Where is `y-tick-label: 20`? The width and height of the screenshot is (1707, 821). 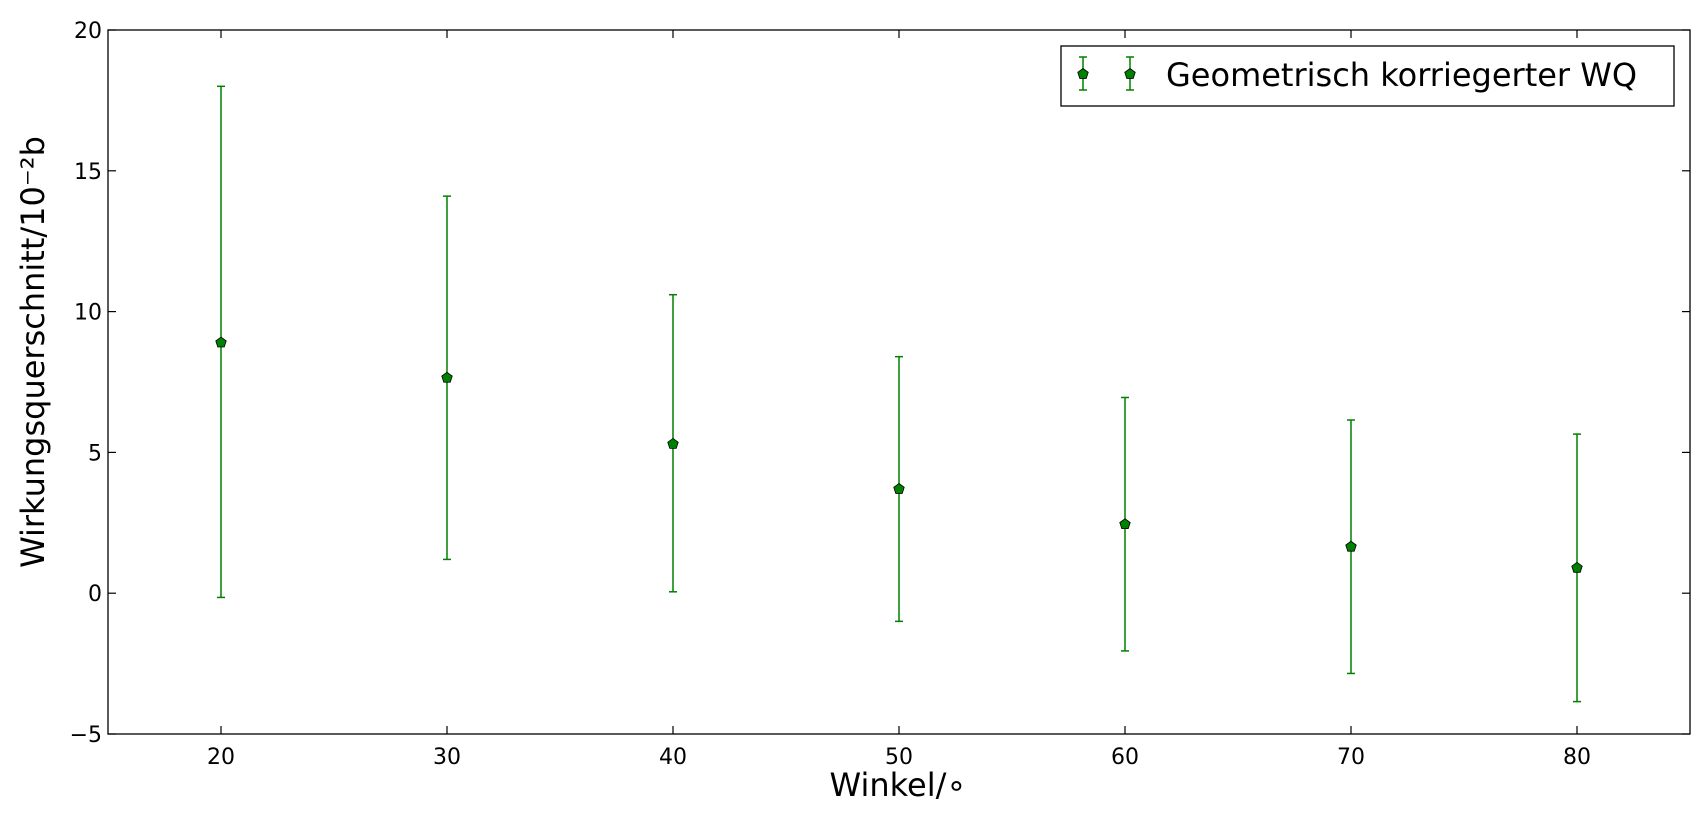
y-tick-label: 20 is located at coordinates (88, 31).